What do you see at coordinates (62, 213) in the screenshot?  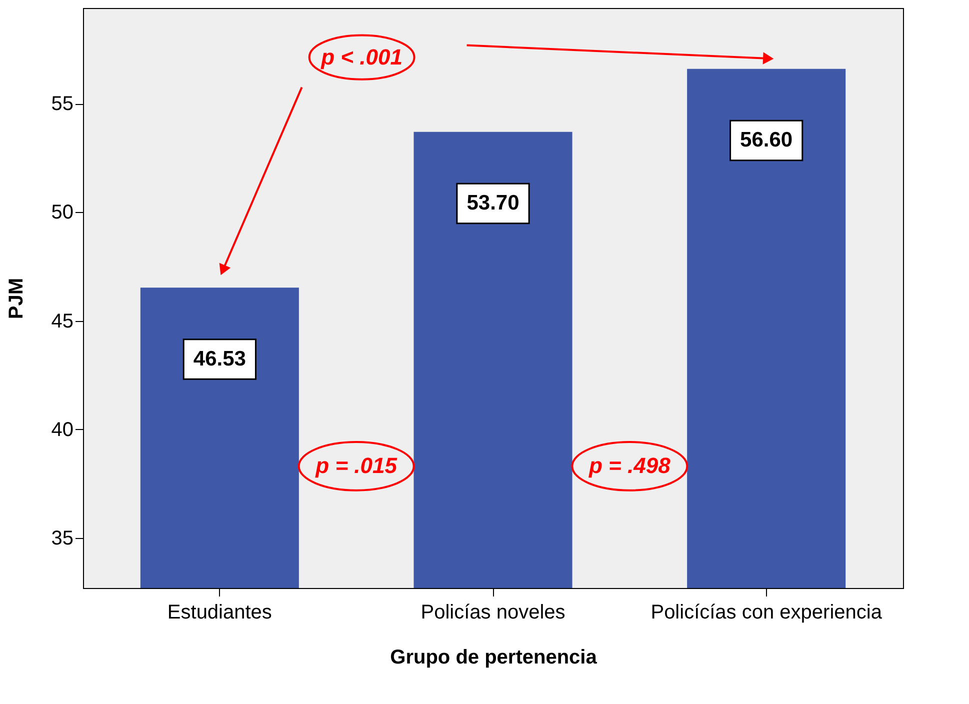 I see `y-tick-label: 50` at bounding box center [62, 213].